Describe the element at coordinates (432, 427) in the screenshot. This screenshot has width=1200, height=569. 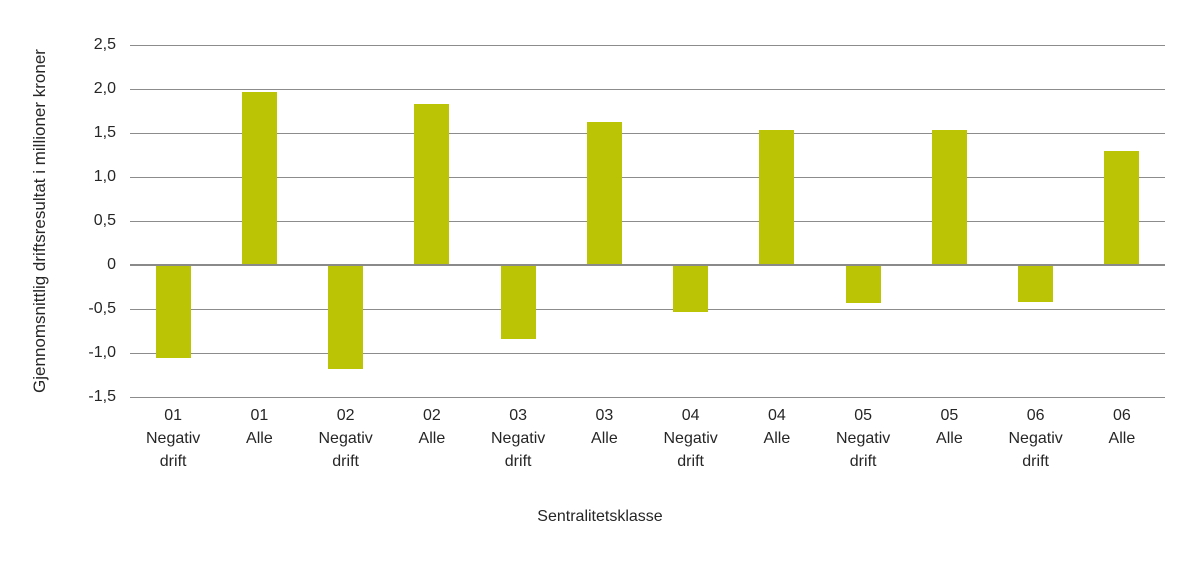
I see `x-category-label: 02 Alle` at that location.